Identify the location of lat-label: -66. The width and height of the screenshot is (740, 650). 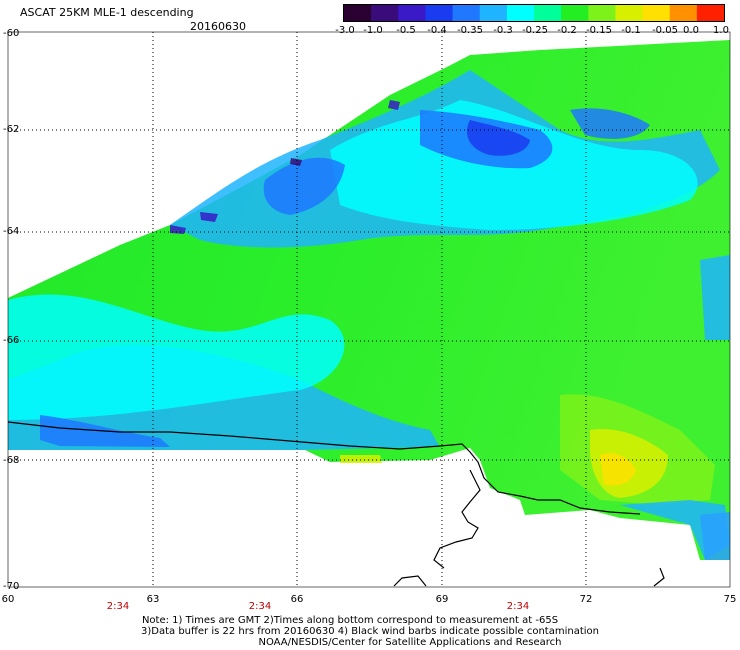
(11, 340).